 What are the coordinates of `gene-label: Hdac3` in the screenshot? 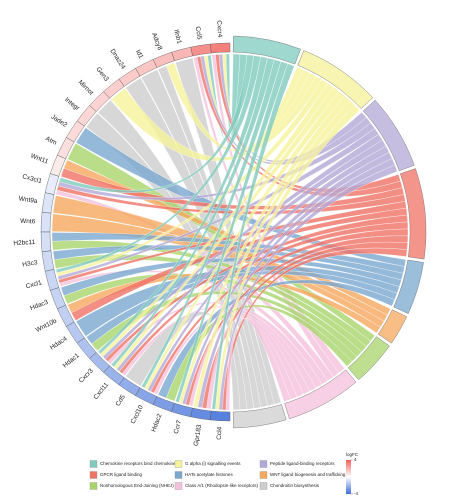 It's located at (39, 305).